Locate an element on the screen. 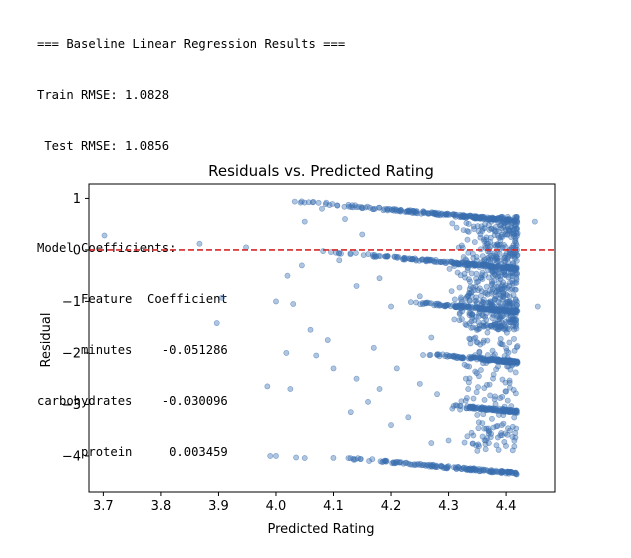  x-axis-label: Predicted Rating is located at coordinates (320, 529).